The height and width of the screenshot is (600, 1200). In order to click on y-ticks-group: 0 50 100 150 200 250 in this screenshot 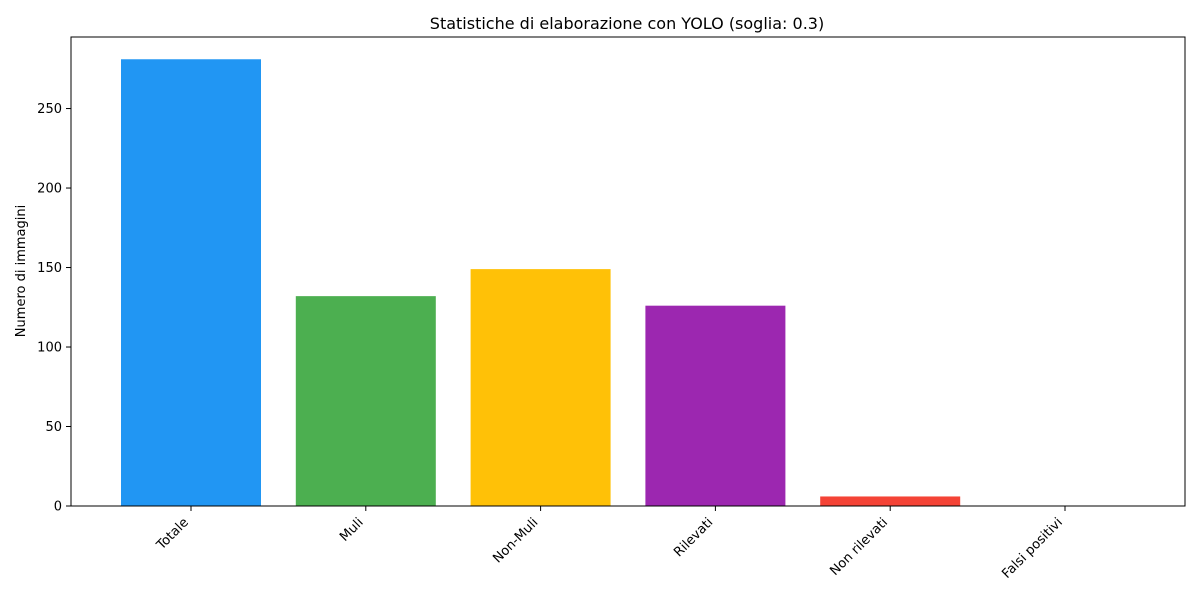, I will do `click(54, 308)`.